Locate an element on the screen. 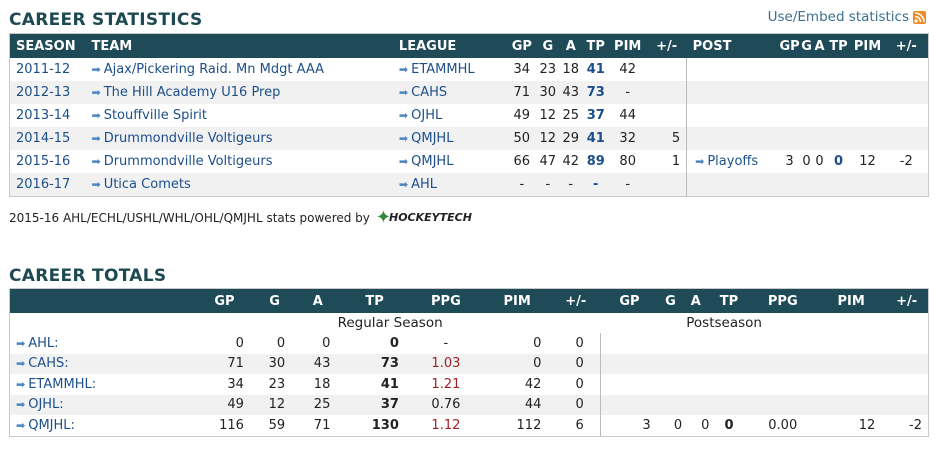 Image resolution: width=935 pixels, height=457 pixels. totals-league-link: ETAMMHL: is located at coordinates (62, 384).